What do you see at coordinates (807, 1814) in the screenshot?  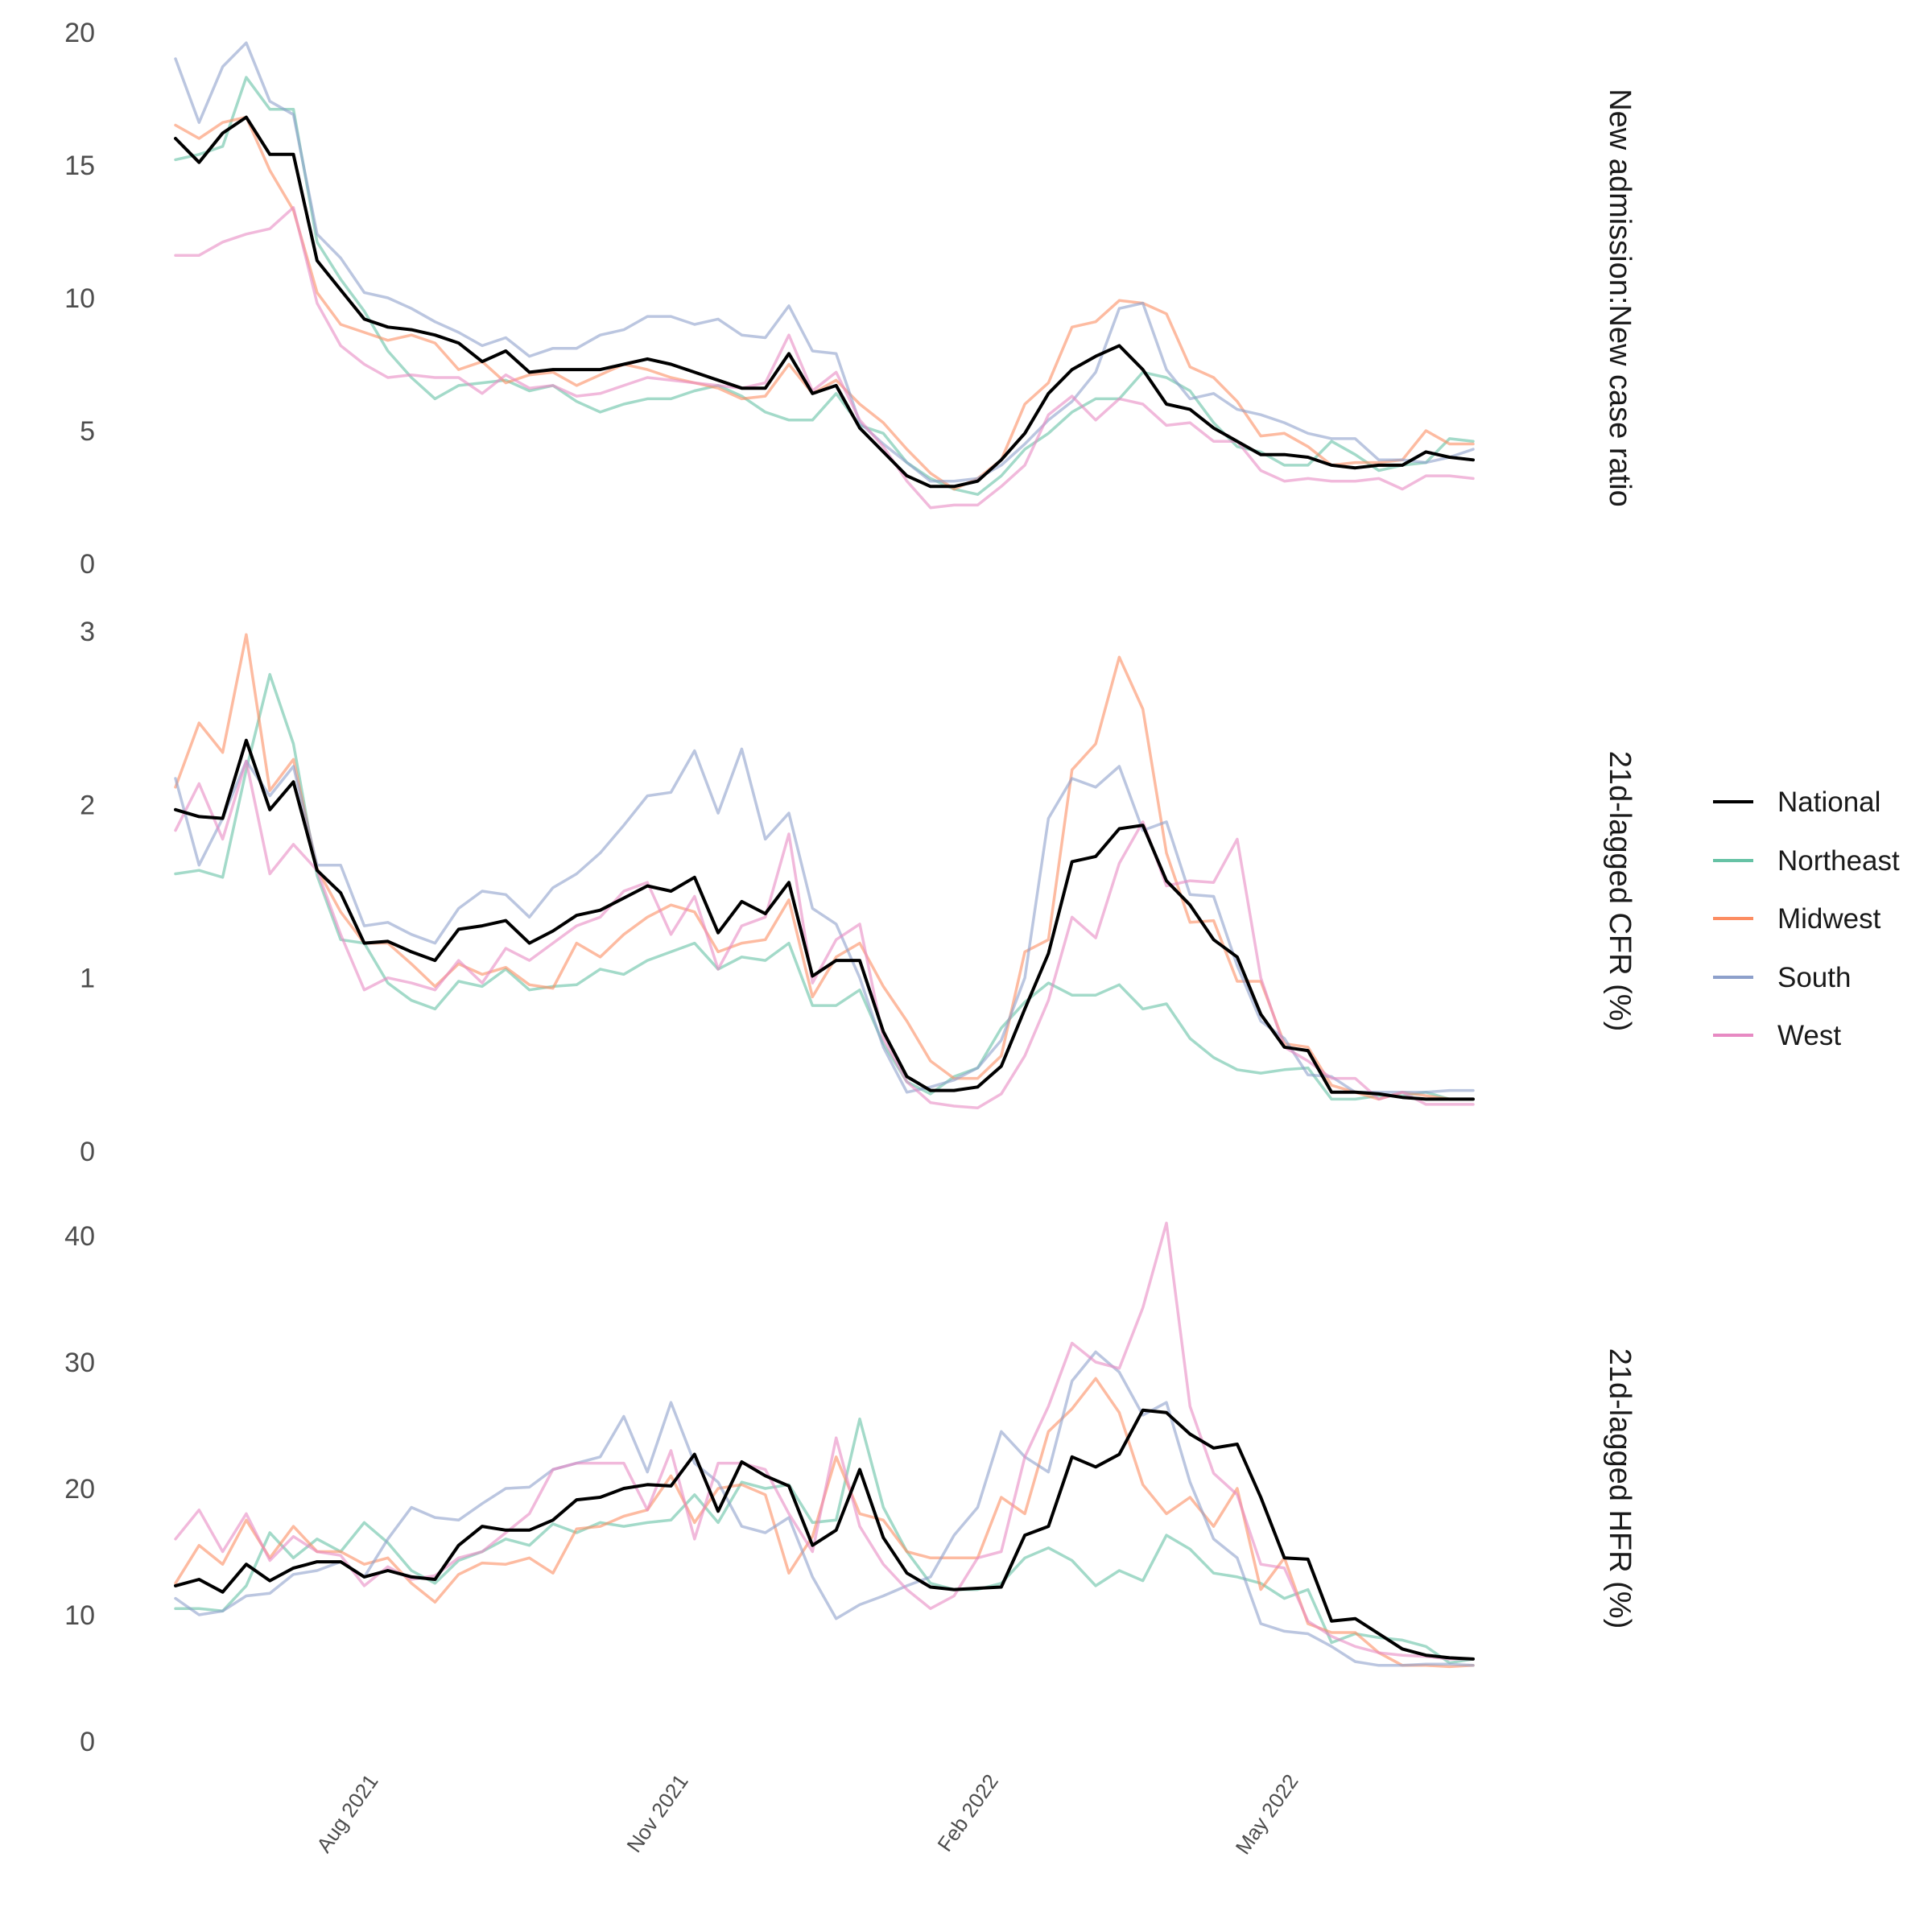 I see `x-axis: Aug 2021 Nov 2021 Feb 2022 May 2022` at bounding box center [807, 1814].